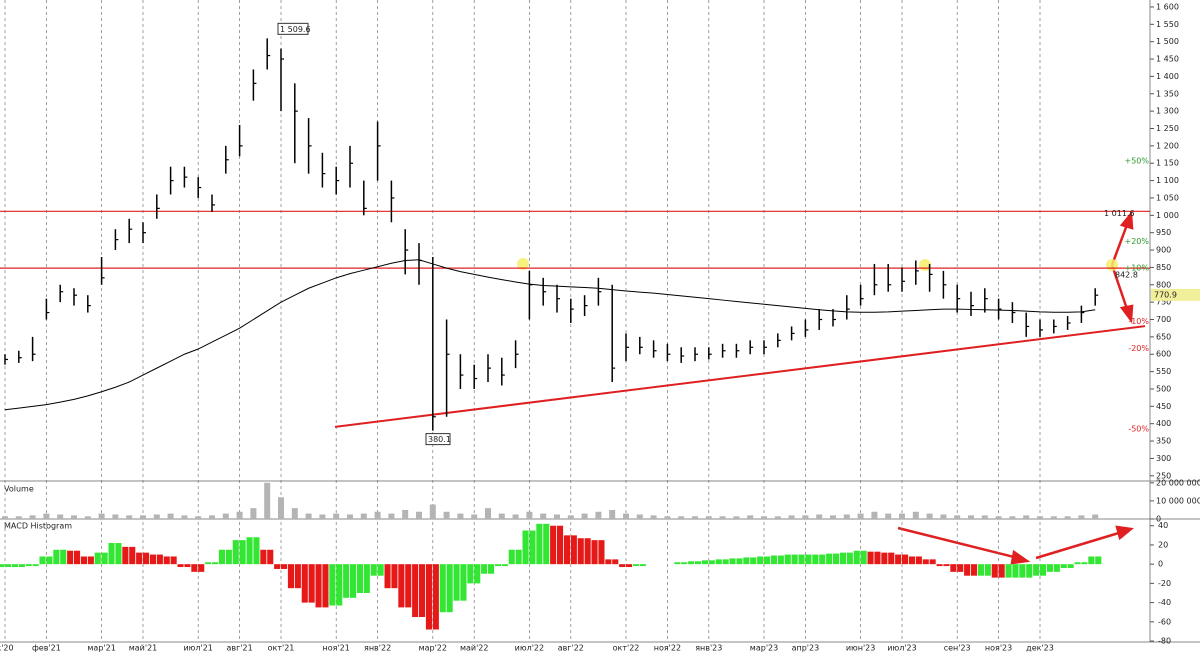 The height and width of the screenshot is (653, 1200). What do you see at coordinates (1178, 500) in the screenshot?
I see `y-tick-label: 10 000 000` at bounding box center [1178, 500].